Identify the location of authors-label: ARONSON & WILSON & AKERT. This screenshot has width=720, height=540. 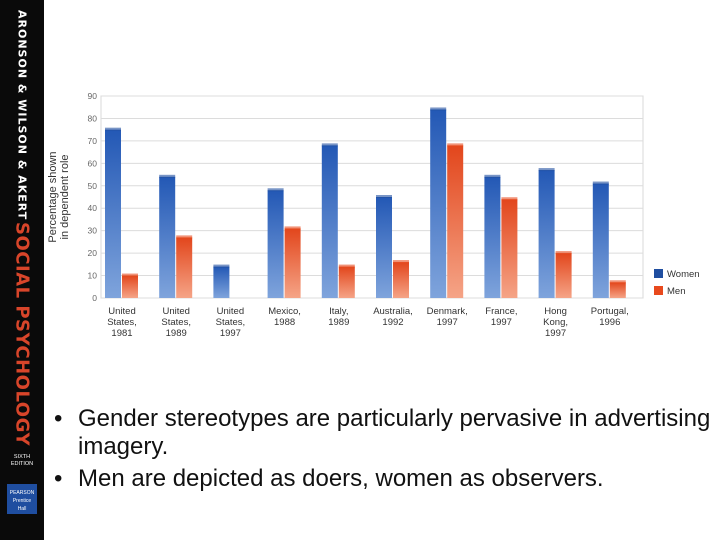
(22, 115).